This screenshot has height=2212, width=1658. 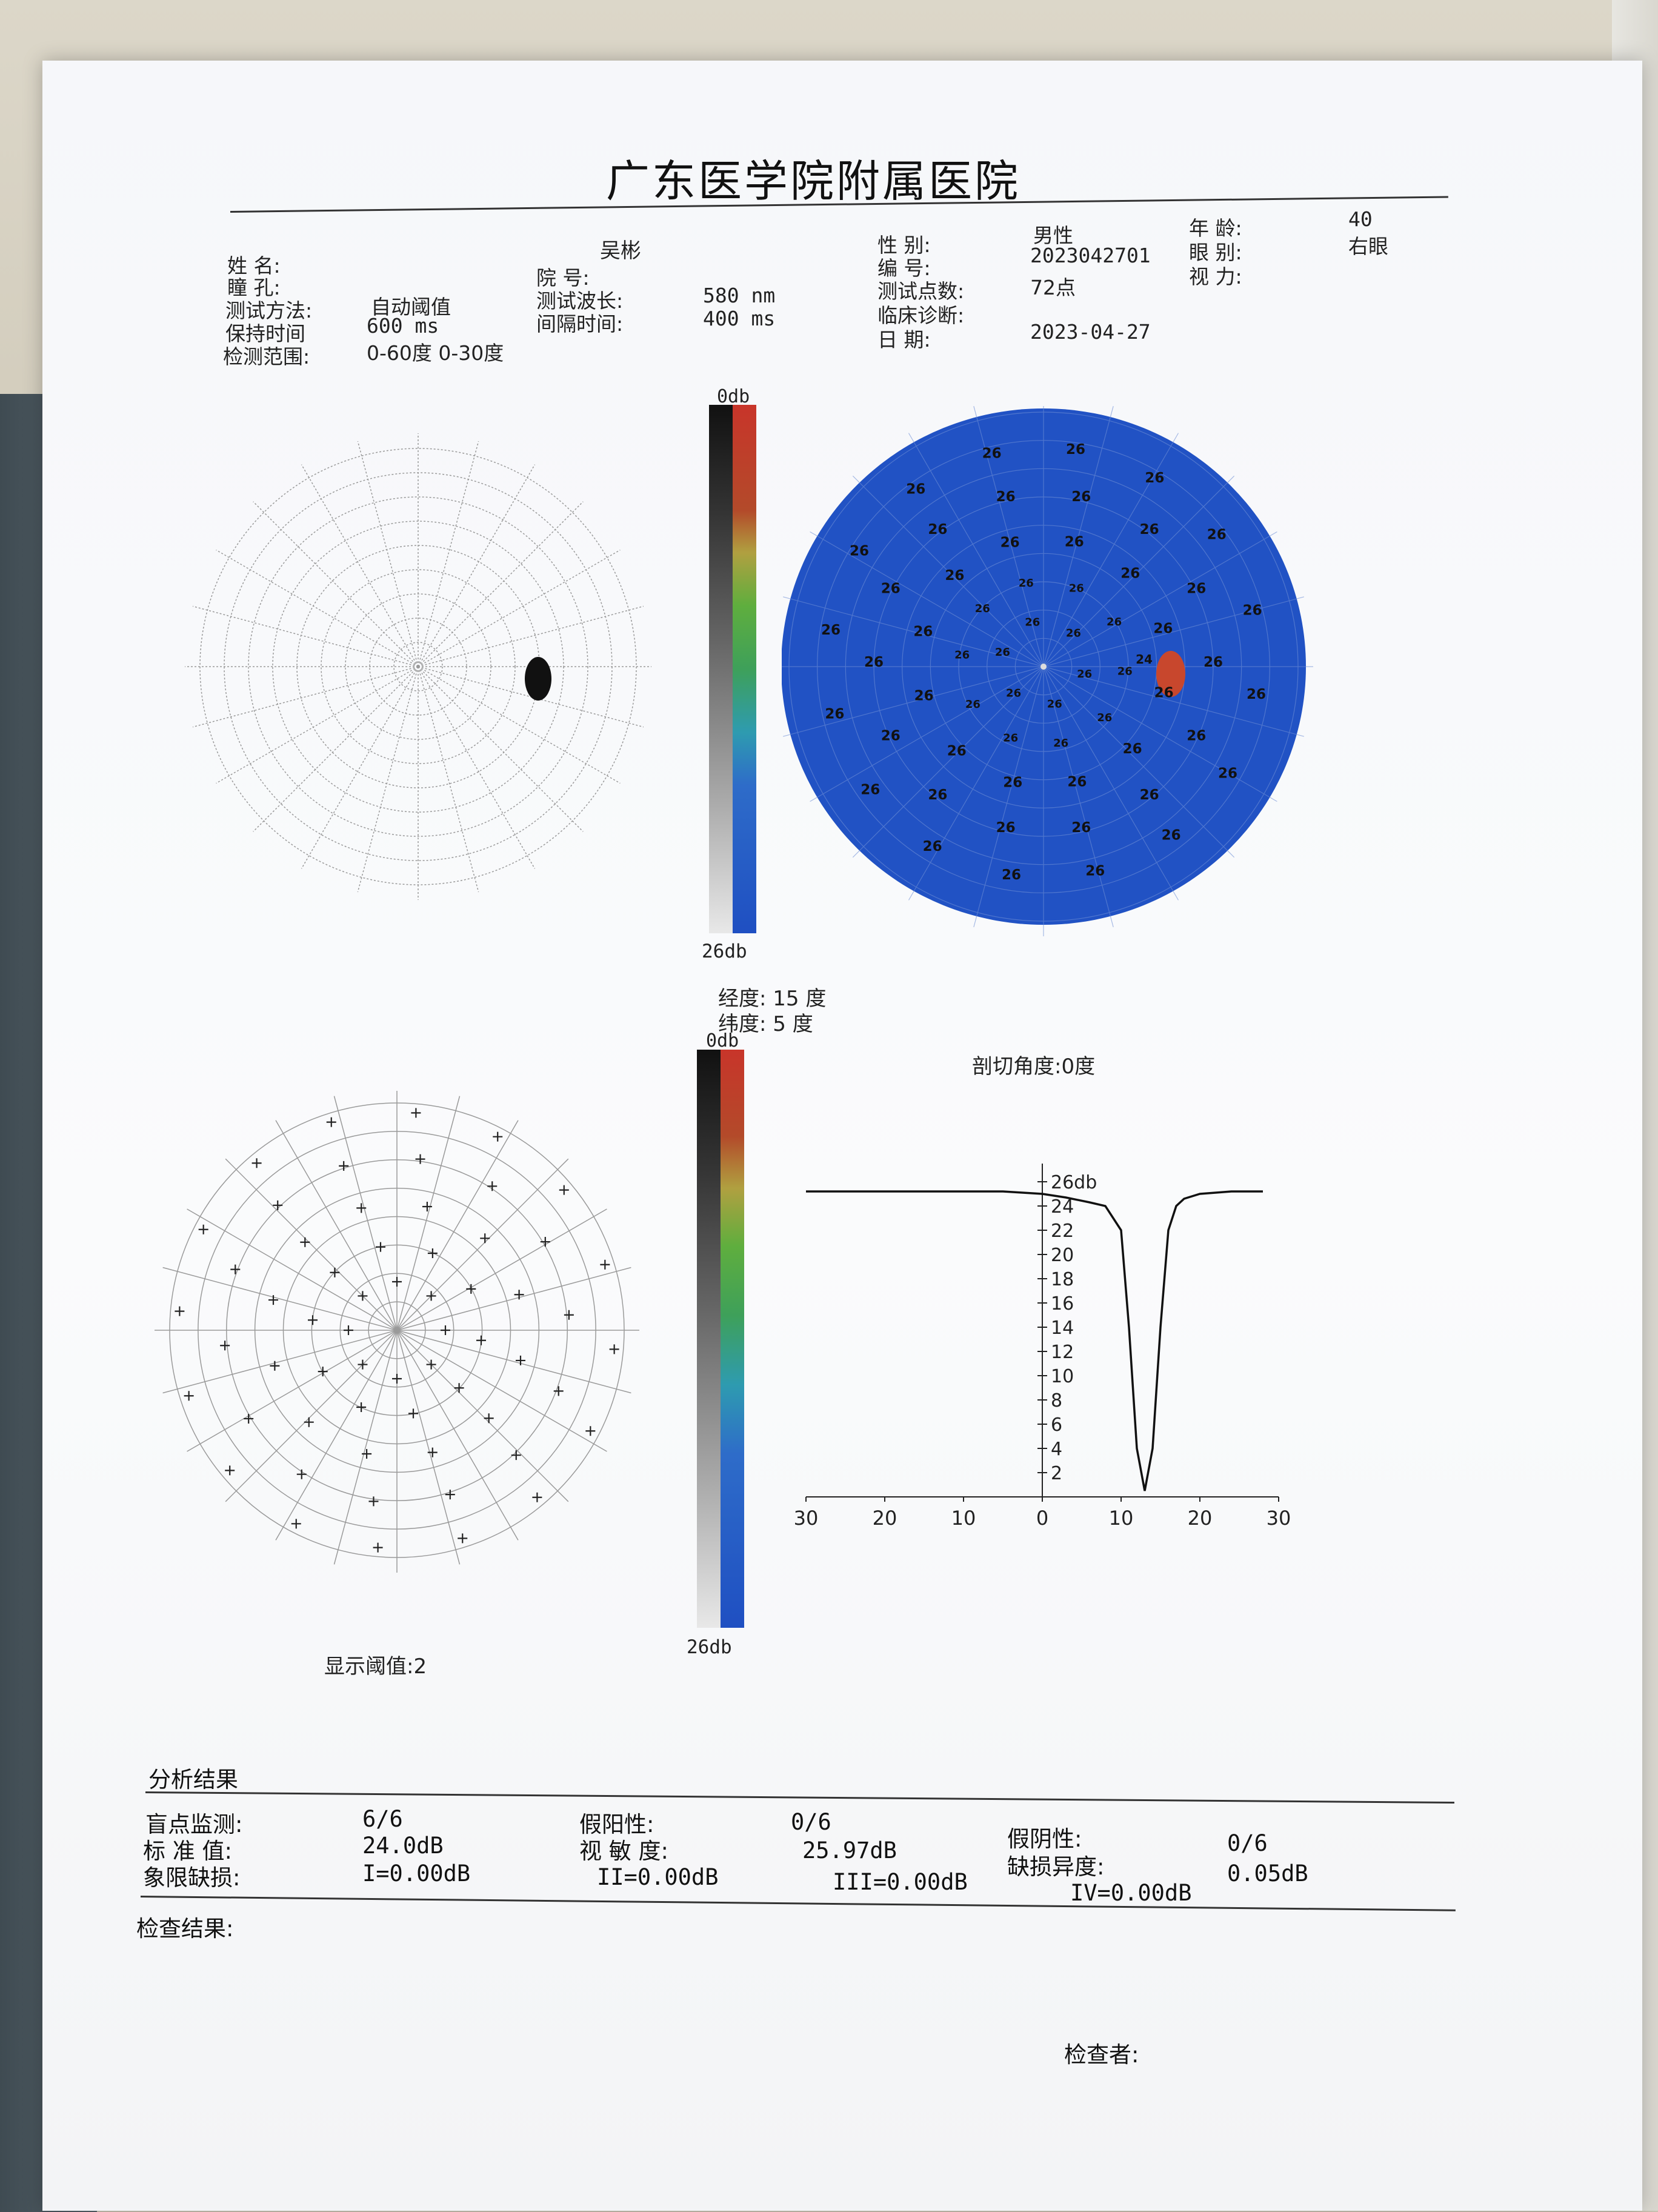 I want to click on diagnosis-label: 临床诊断:, so click(x=921, y=316).